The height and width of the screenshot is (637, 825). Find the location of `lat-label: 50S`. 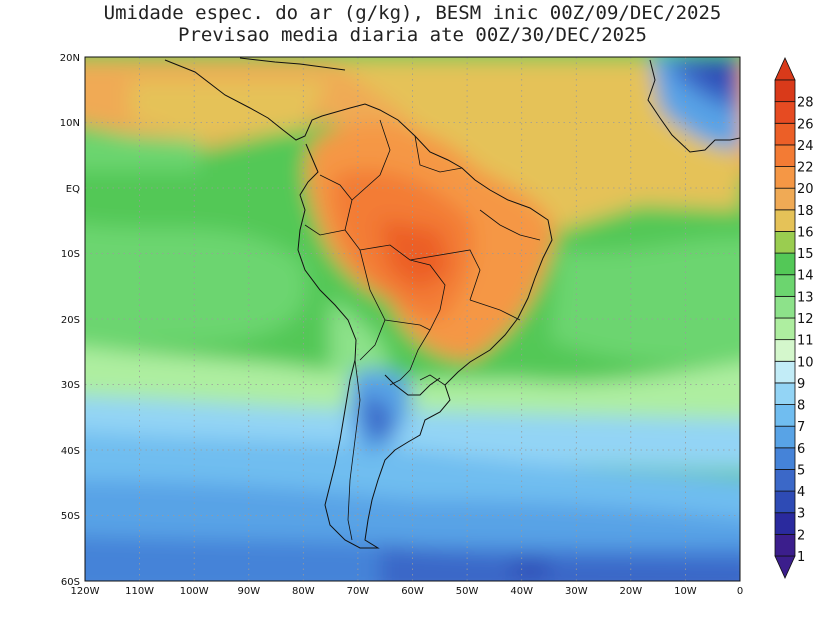

lat-label: 50S is located at coordinates (70, 516).